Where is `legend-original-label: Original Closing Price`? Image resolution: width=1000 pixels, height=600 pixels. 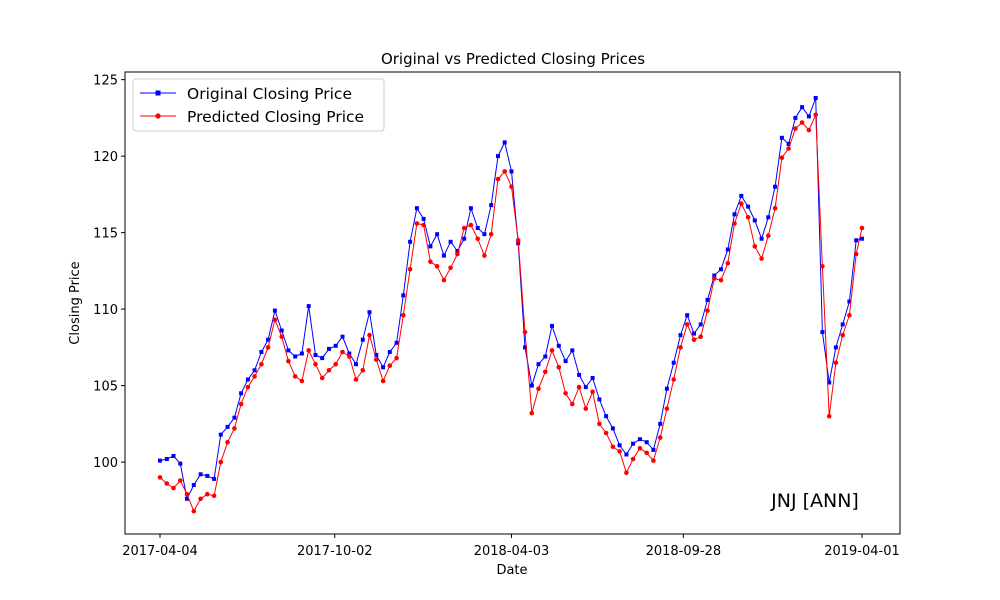 legend-original-label: Original Closing Price is located at coordinates (269, 94).